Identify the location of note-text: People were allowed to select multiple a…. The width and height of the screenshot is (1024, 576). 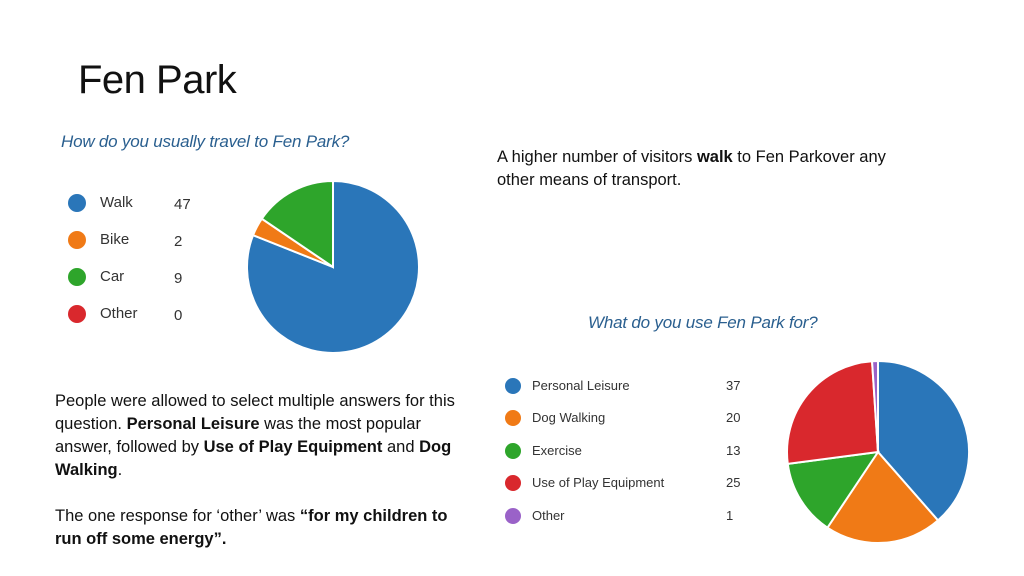
(255, 412).